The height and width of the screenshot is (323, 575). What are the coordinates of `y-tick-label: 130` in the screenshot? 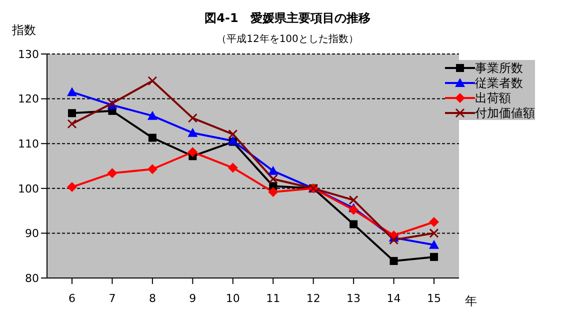 It's located at (28, 54).